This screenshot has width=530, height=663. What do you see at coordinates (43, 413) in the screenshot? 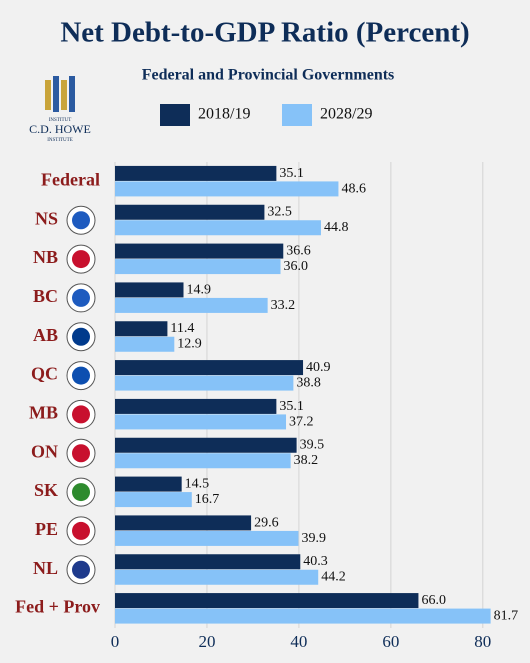
I see `y-tick-label: MB` at bounding box center [43, 413].